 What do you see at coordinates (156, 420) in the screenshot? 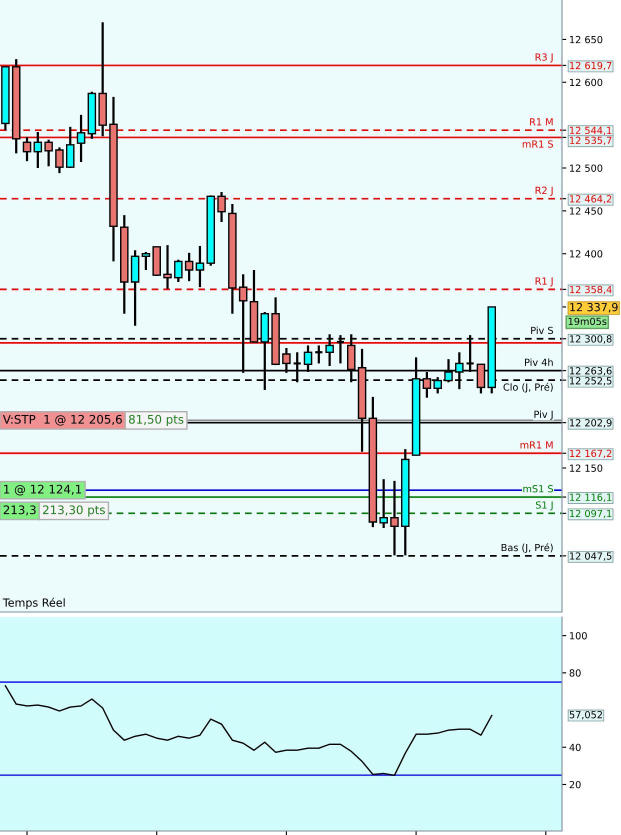
I see `annotation: 81,50 pts` at bounding box center [156, 420].